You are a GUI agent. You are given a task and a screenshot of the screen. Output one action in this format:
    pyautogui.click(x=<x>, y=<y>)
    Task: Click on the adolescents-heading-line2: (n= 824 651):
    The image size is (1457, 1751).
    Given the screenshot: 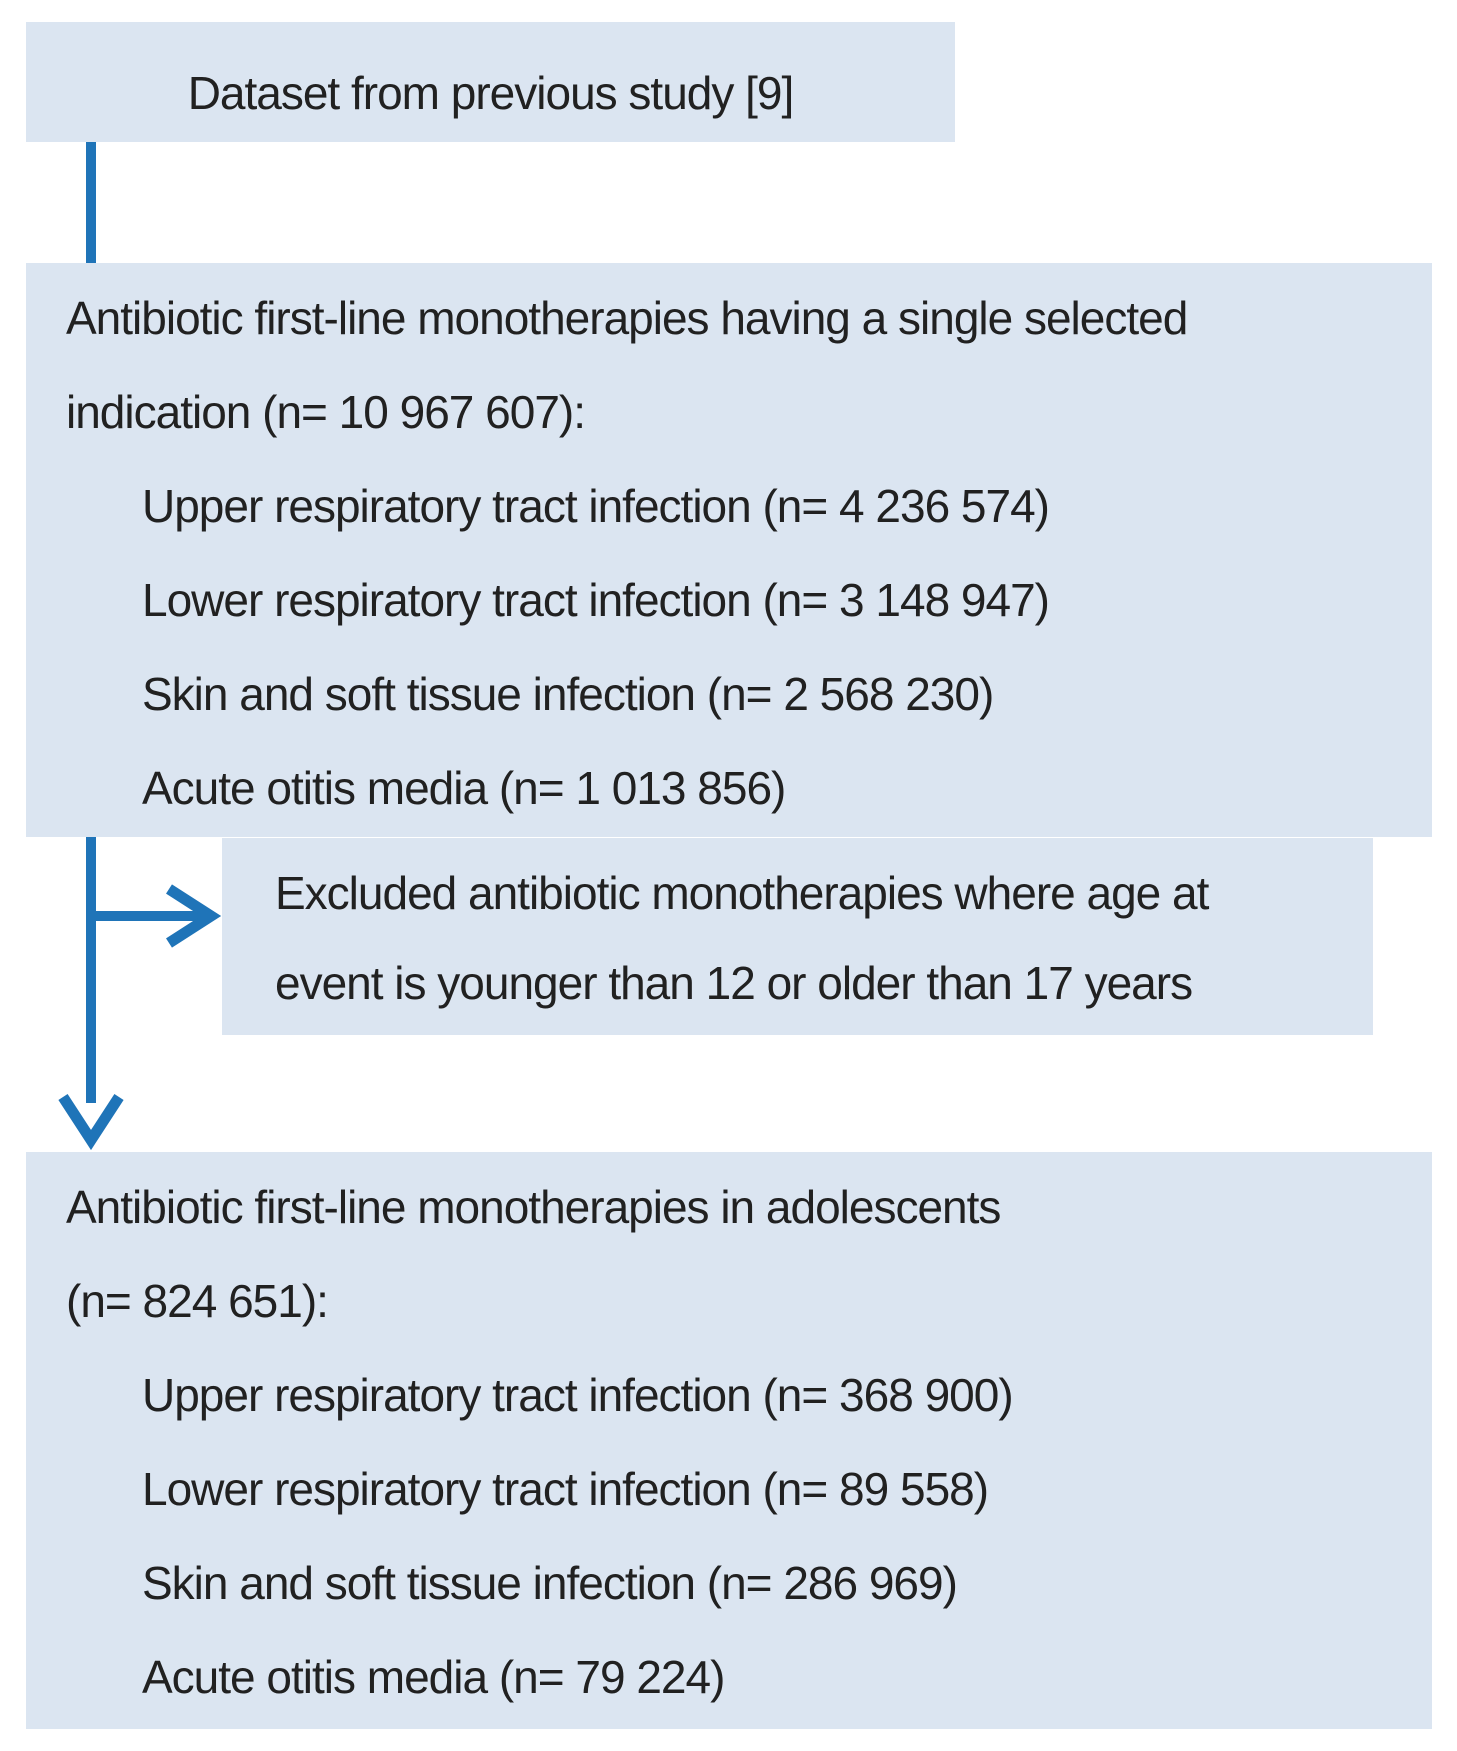 What is the action you would take?
    pyautogui.click(x=197, y=1301)
    